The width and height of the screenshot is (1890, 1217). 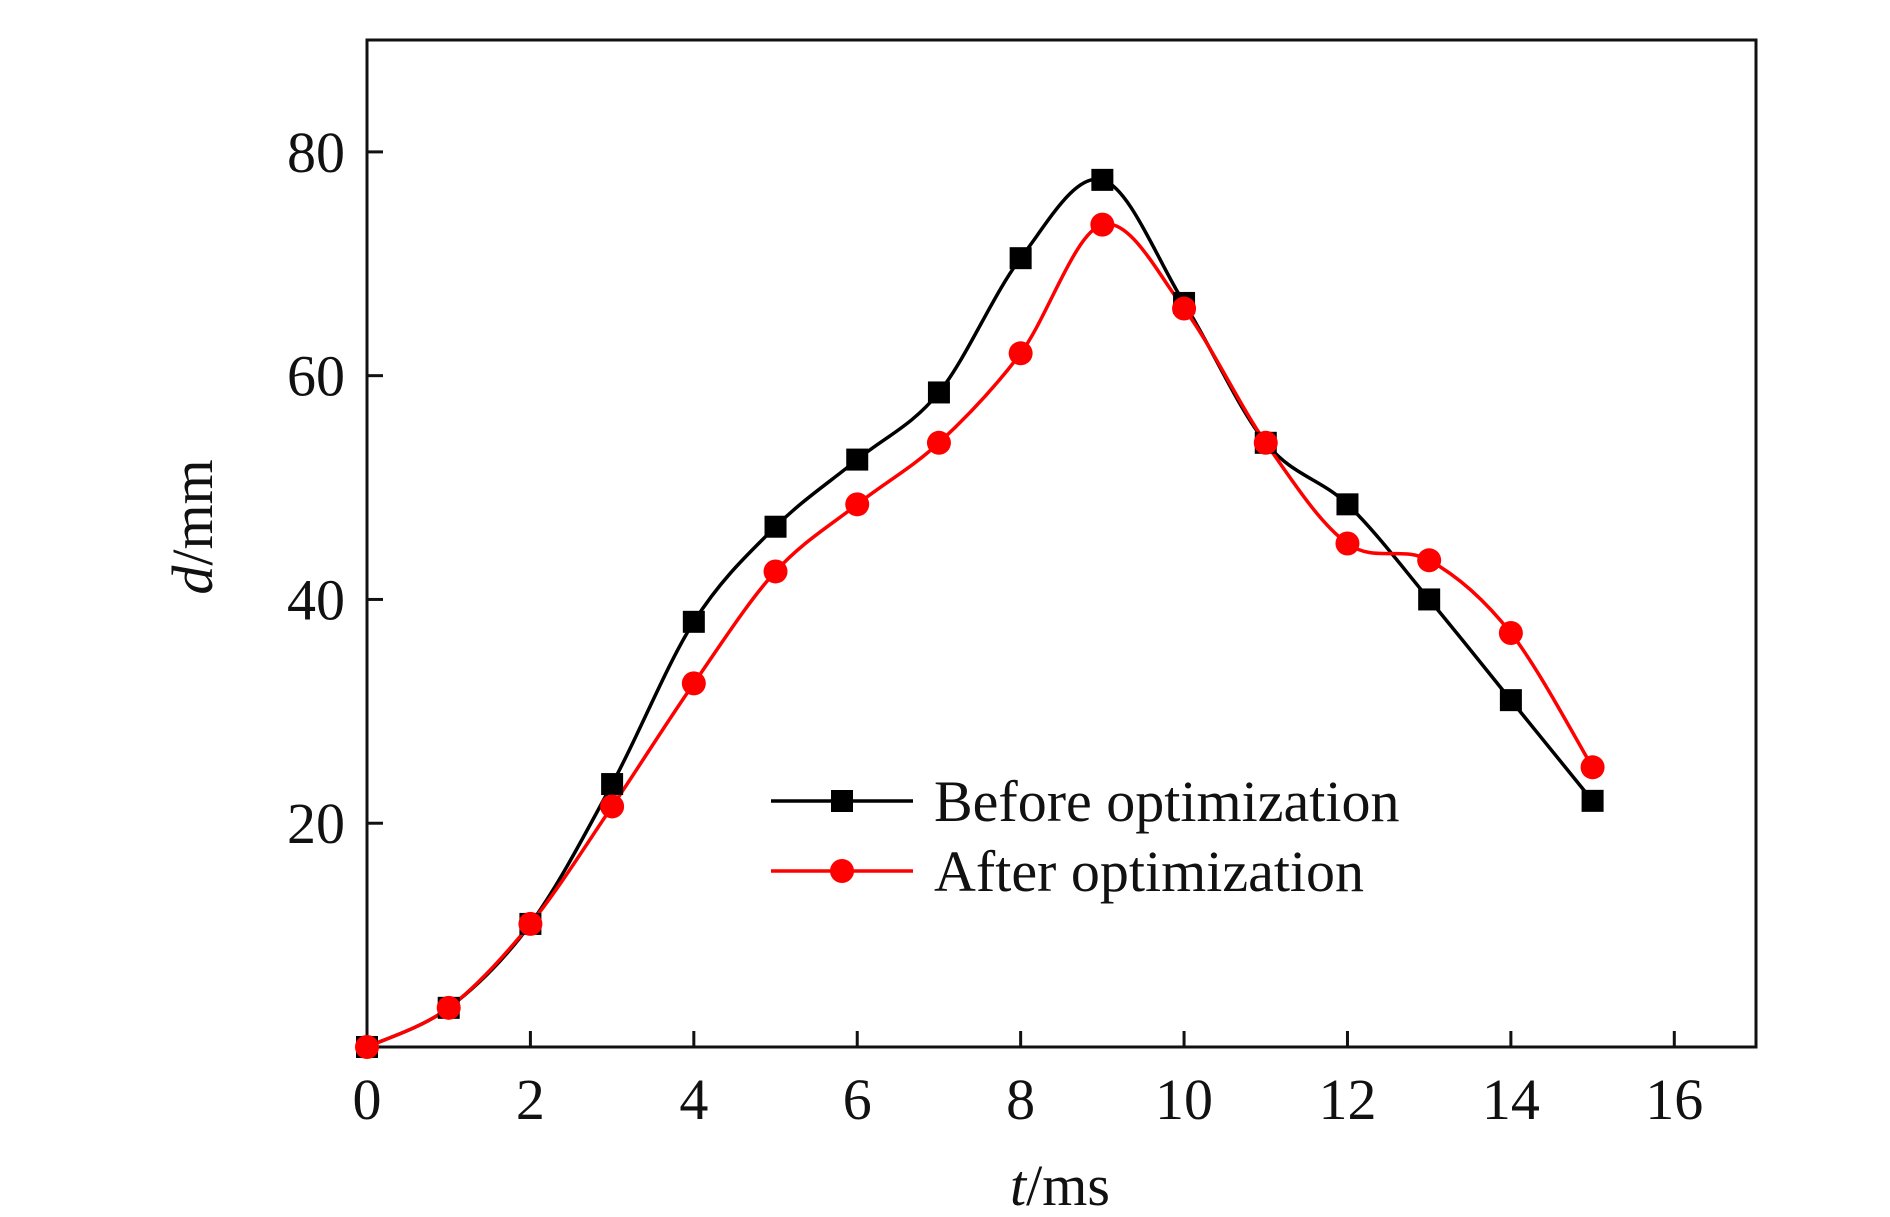 What do you see at coordinates (1085, 836) in the screenshot?
I see `legend: Before optimization After optimization` at bounding box center [1085, 836].